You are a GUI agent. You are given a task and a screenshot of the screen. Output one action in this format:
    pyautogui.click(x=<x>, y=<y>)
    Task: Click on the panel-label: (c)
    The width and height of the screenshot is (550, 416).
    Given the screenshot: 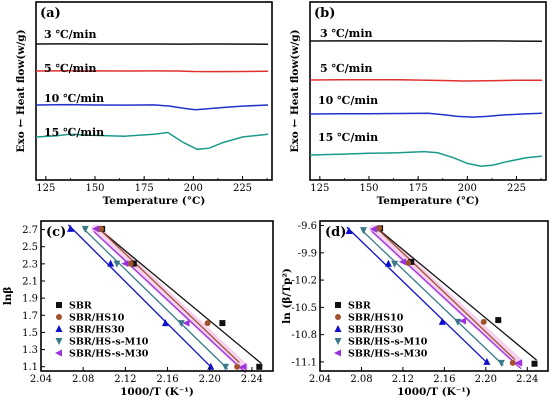 What is the action you would take?
    pyautogui.click(x=56, y=232)
    